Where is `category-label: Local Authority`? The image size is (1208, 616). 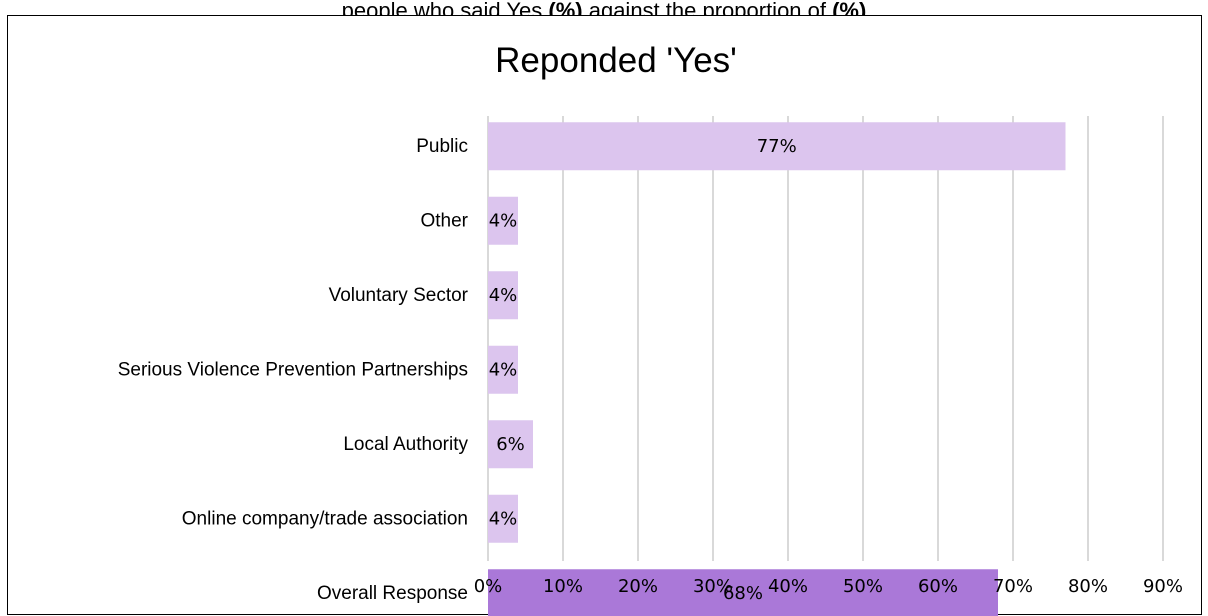 category-label: Local Authority is located at coordinates (405, 444).